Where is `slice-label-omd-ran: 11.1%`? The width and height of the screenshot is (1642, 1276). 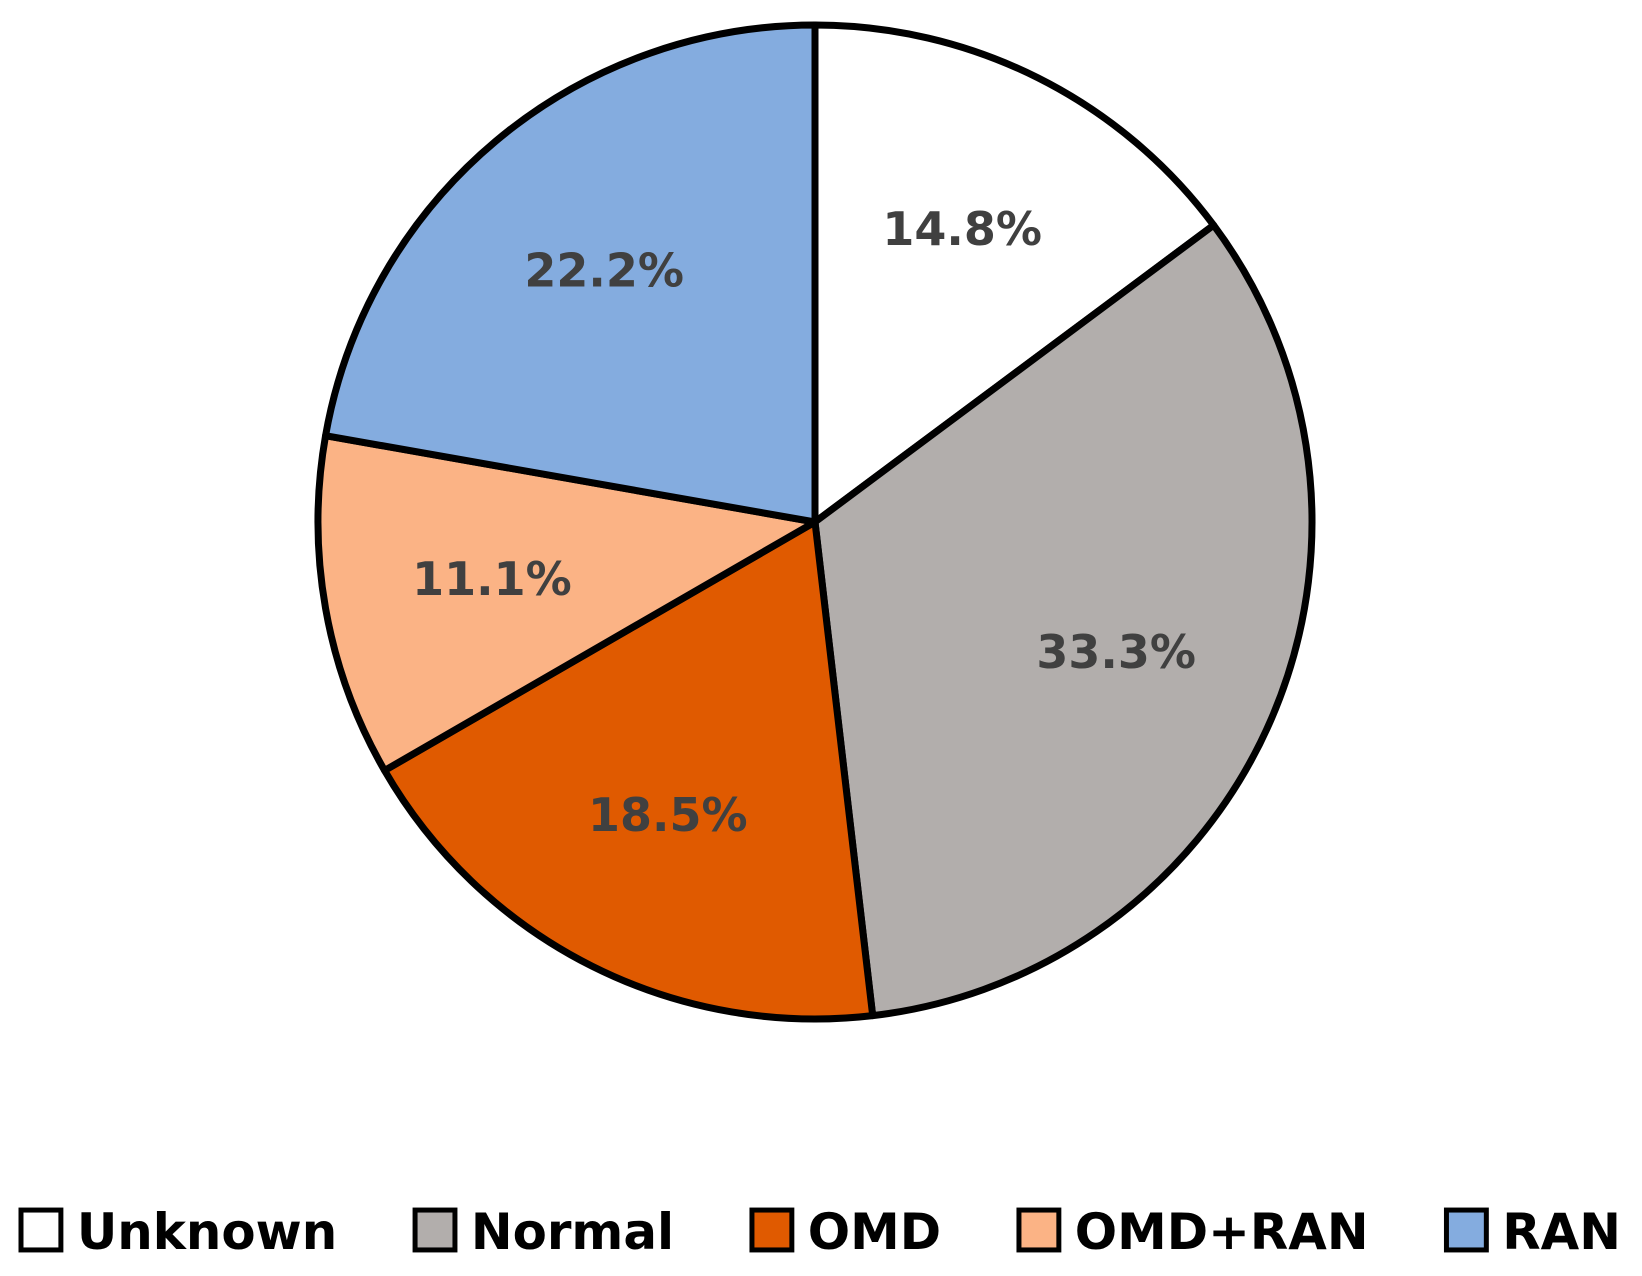
slice-label-omd-ran: 11.1% is located at coordinates (492, 579).